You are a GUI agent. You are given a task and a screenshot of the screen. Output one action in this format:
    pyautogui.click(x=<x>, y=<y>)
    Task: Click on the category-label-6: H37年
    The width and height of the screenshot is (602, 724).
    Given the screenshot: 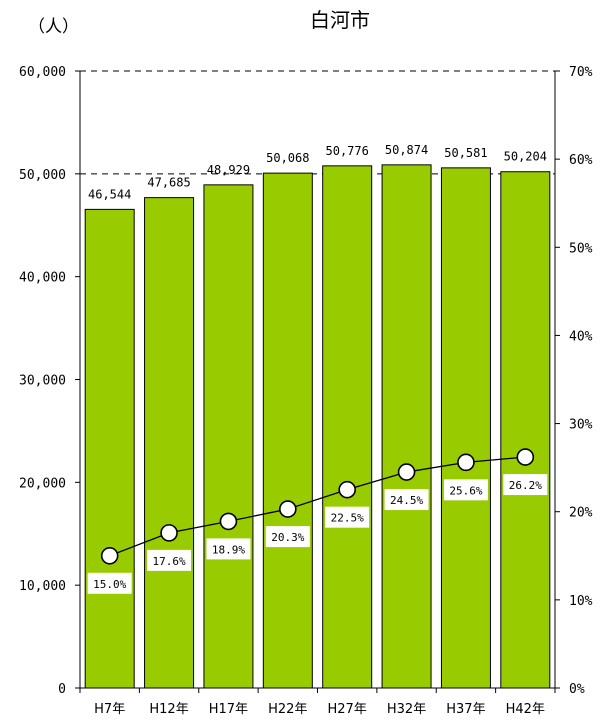 What is the action you would take?
    pyautogui.click(x=465, y=709)
    